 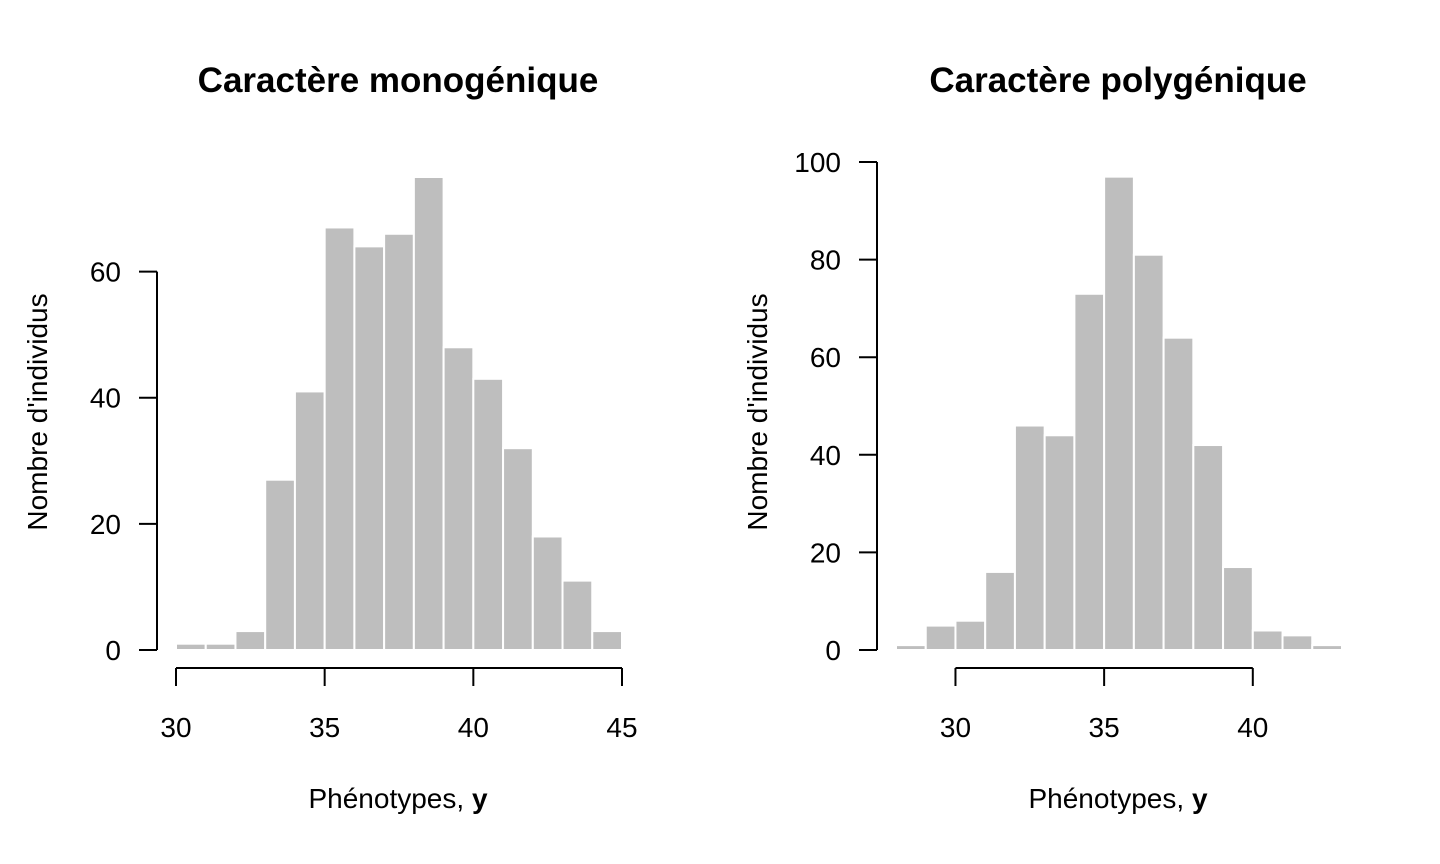 I want to click on y-axis: 0 20 40 60, so click(x=124, y=461).